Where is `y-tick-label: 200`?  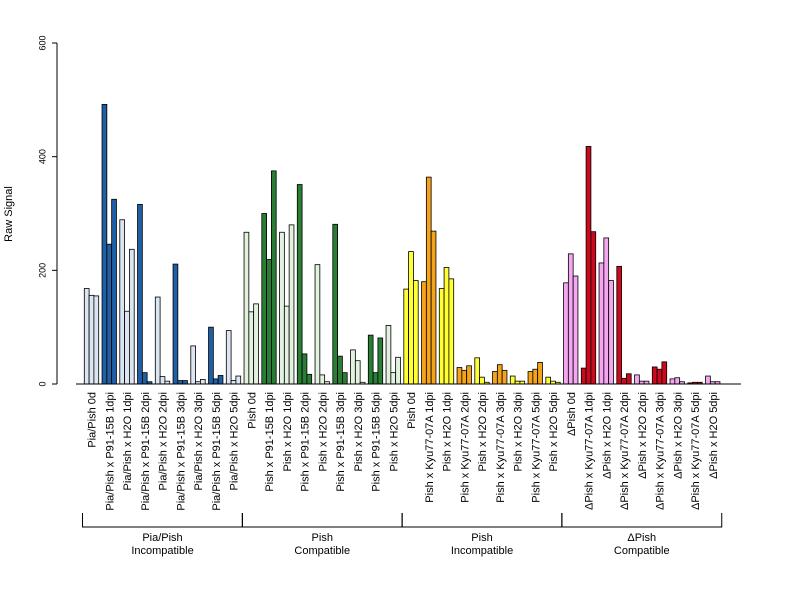 y-tick-label: 200 is located at coordinates (42, 270).